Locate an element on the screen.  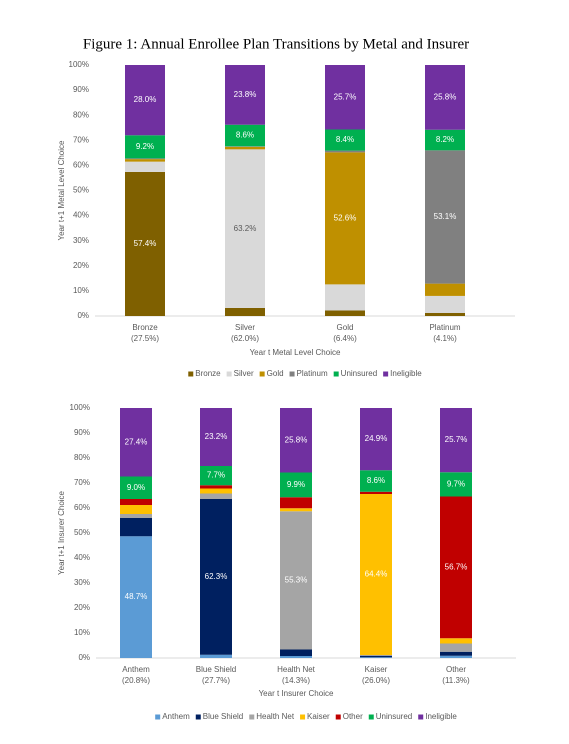
value-label: 9.7% is located at coordinates (456, 483).